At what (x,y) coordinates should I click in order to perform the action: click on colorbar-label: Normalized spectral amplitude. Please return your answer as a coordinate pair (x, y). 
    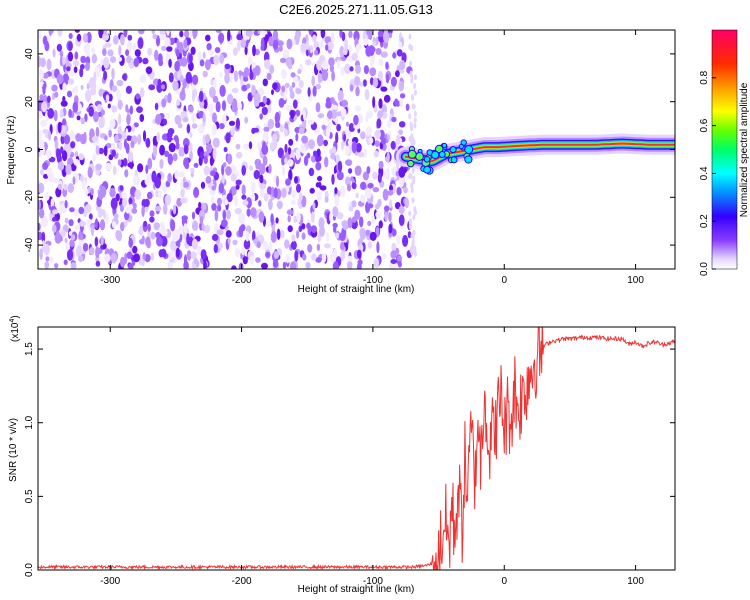
    Looking at the image, I should click on (744, 149).